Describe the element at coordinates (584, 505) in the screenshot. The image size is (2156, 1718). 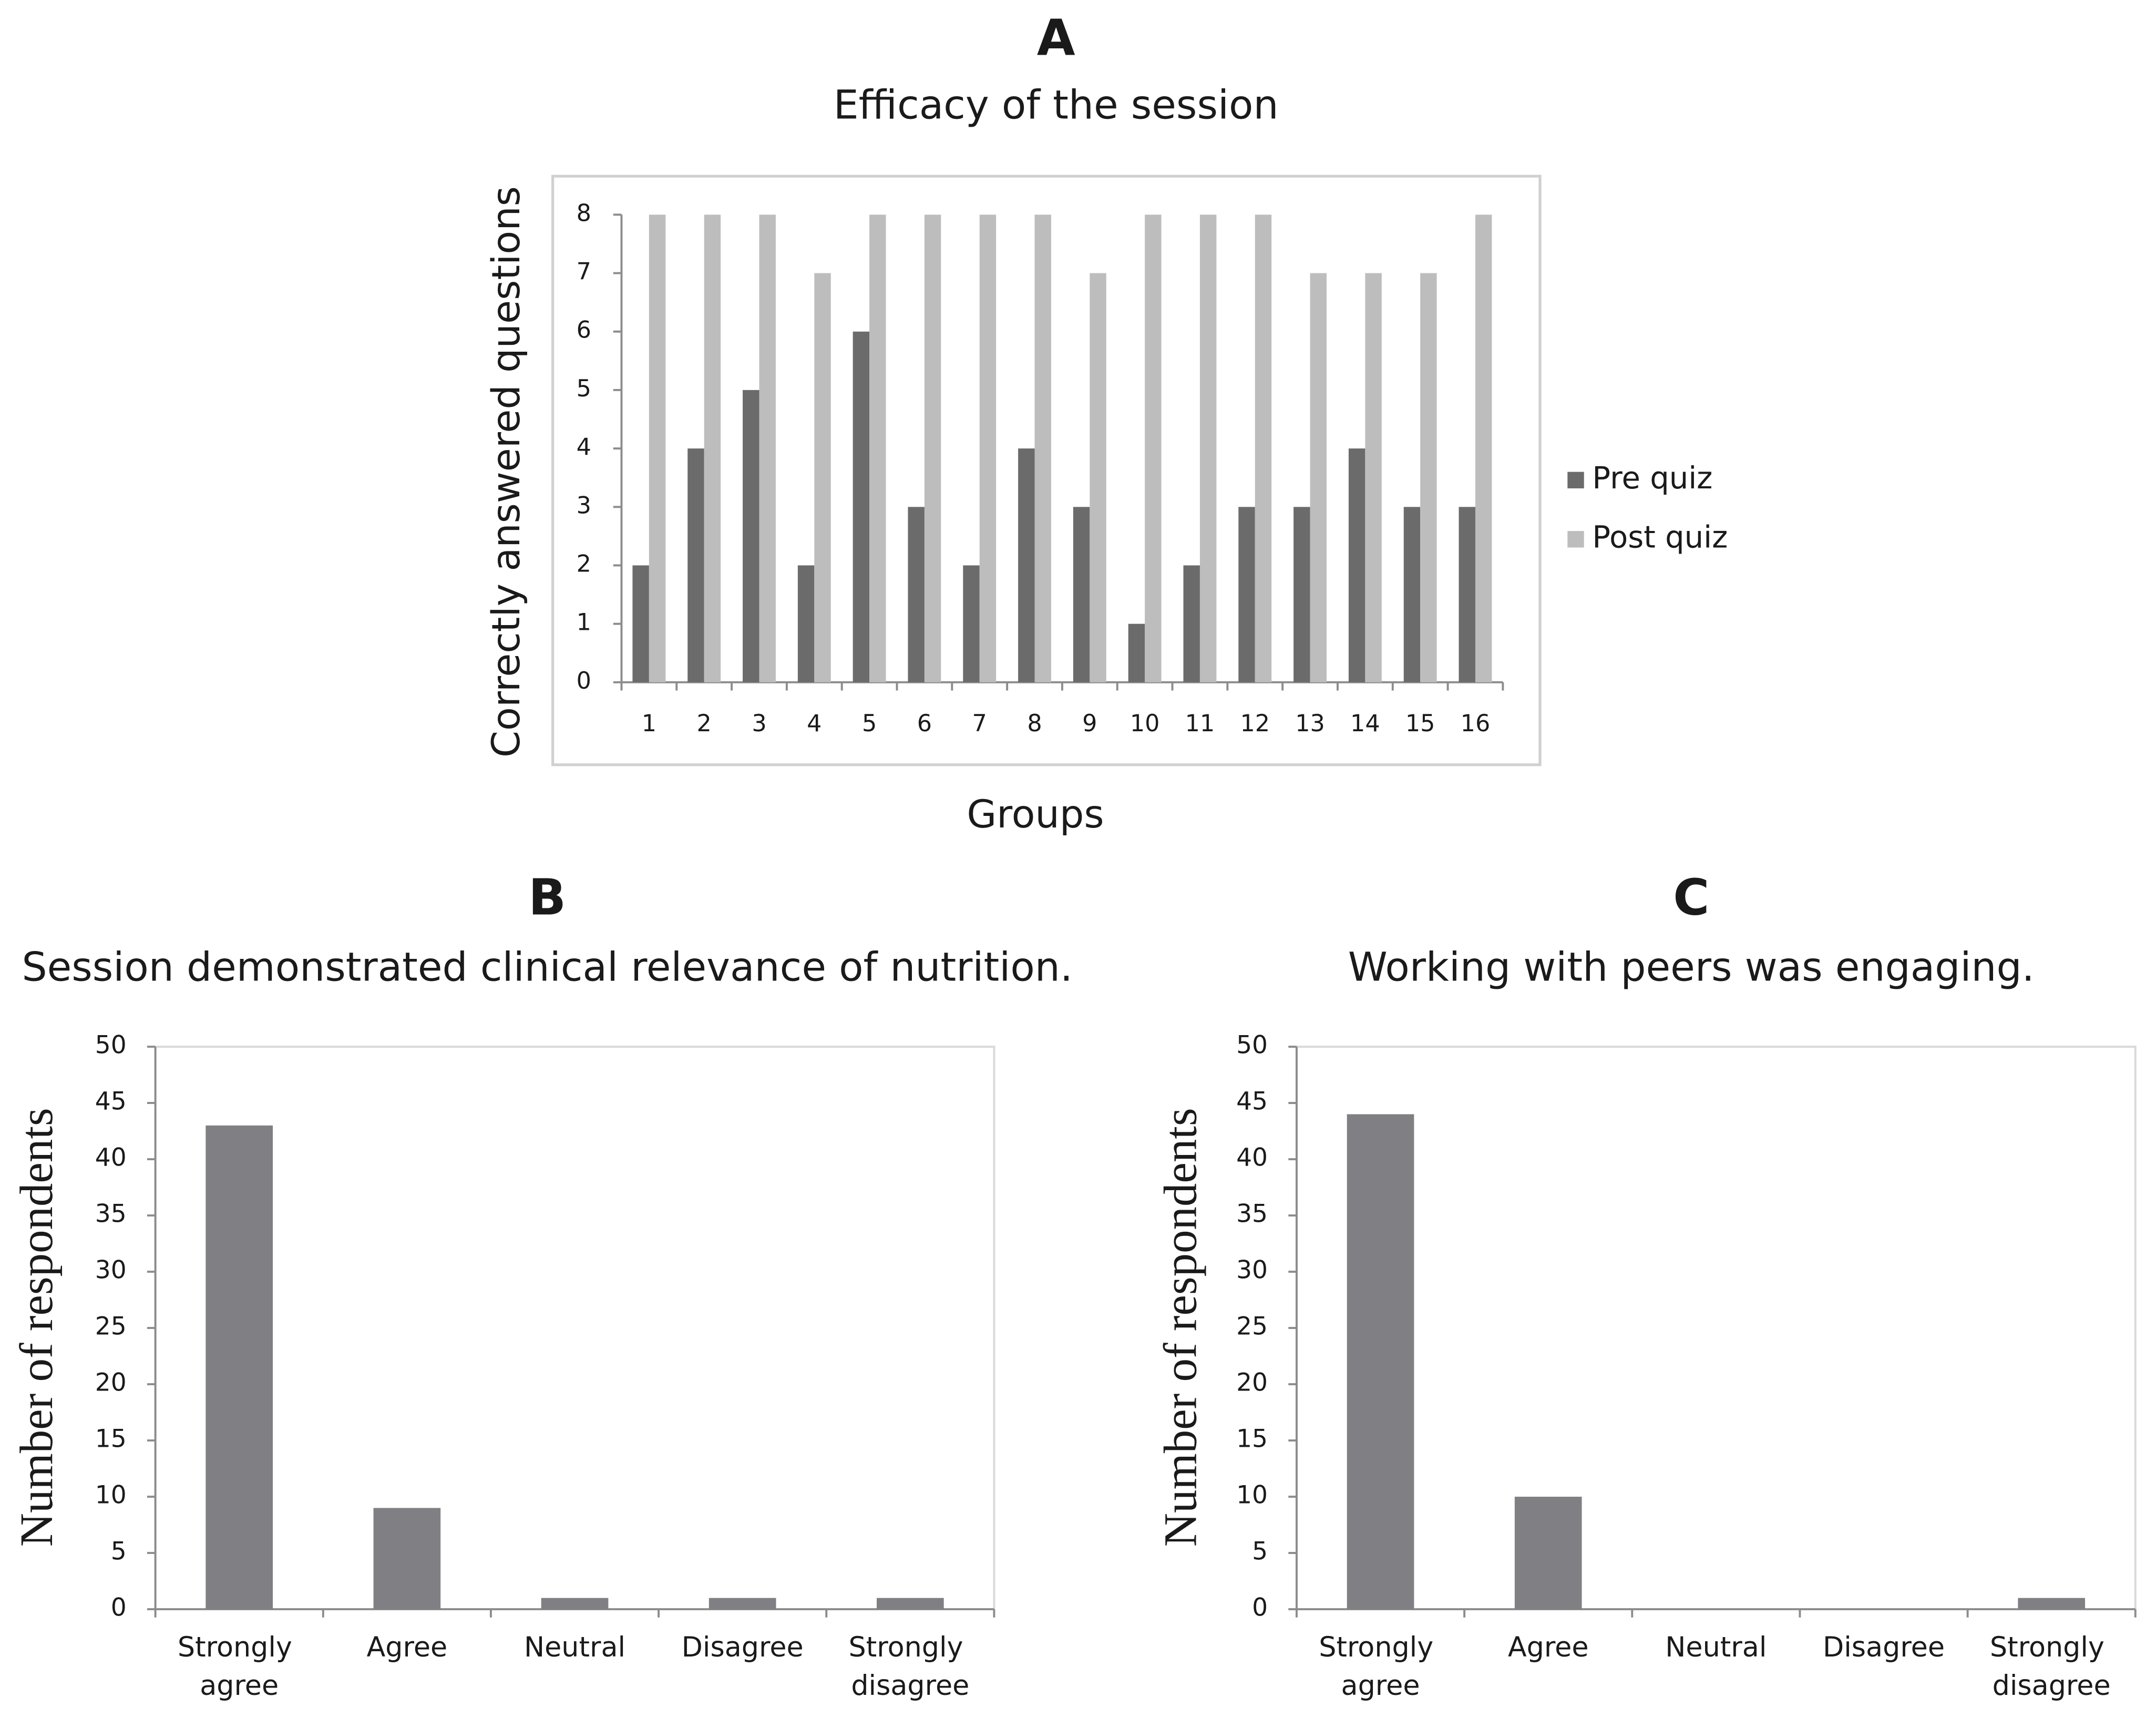
I see `y-tick-label: 3` at that location.